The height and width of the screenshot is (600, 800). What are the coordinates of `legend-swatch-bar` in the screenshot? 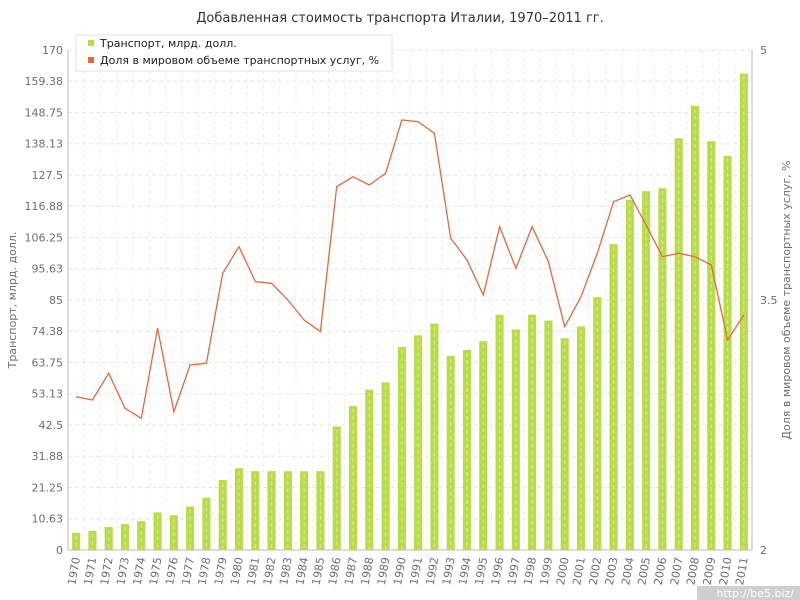 It's located at (91, 43).